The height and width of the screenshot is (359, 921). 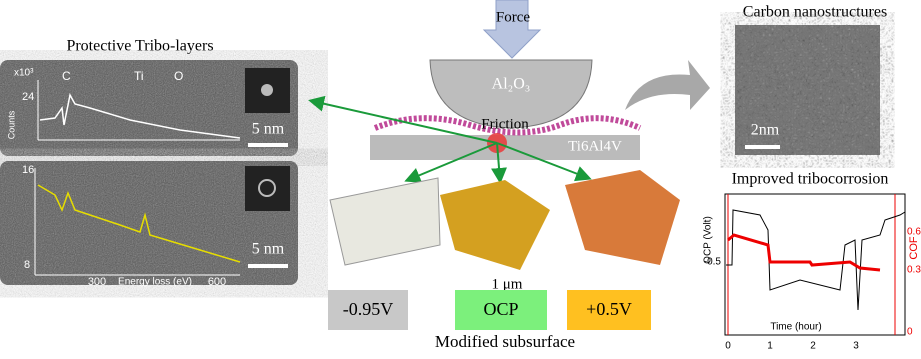 What do you see at coordinates (149, 223) in the screenshot?
I see `bottom-image` at bounding box center [149, 223].